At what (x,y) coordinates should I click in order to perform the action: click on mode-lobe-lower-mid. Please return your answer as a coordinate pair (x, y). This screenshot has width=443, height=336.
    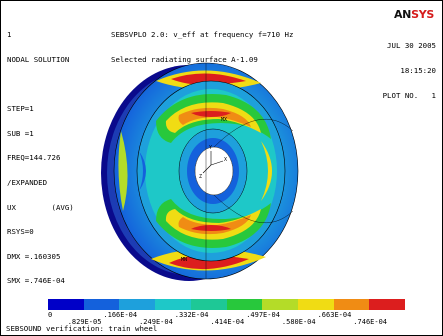
    Looking at the image, I should click on (213, 224).